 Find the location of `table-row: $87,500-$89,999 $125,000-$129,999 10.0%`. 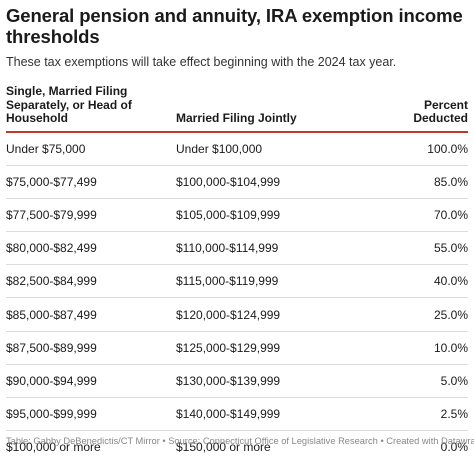

table-row: $87,500-$89,999 $125,000-$129,999 10.0% is located at coordinates (237, 347).